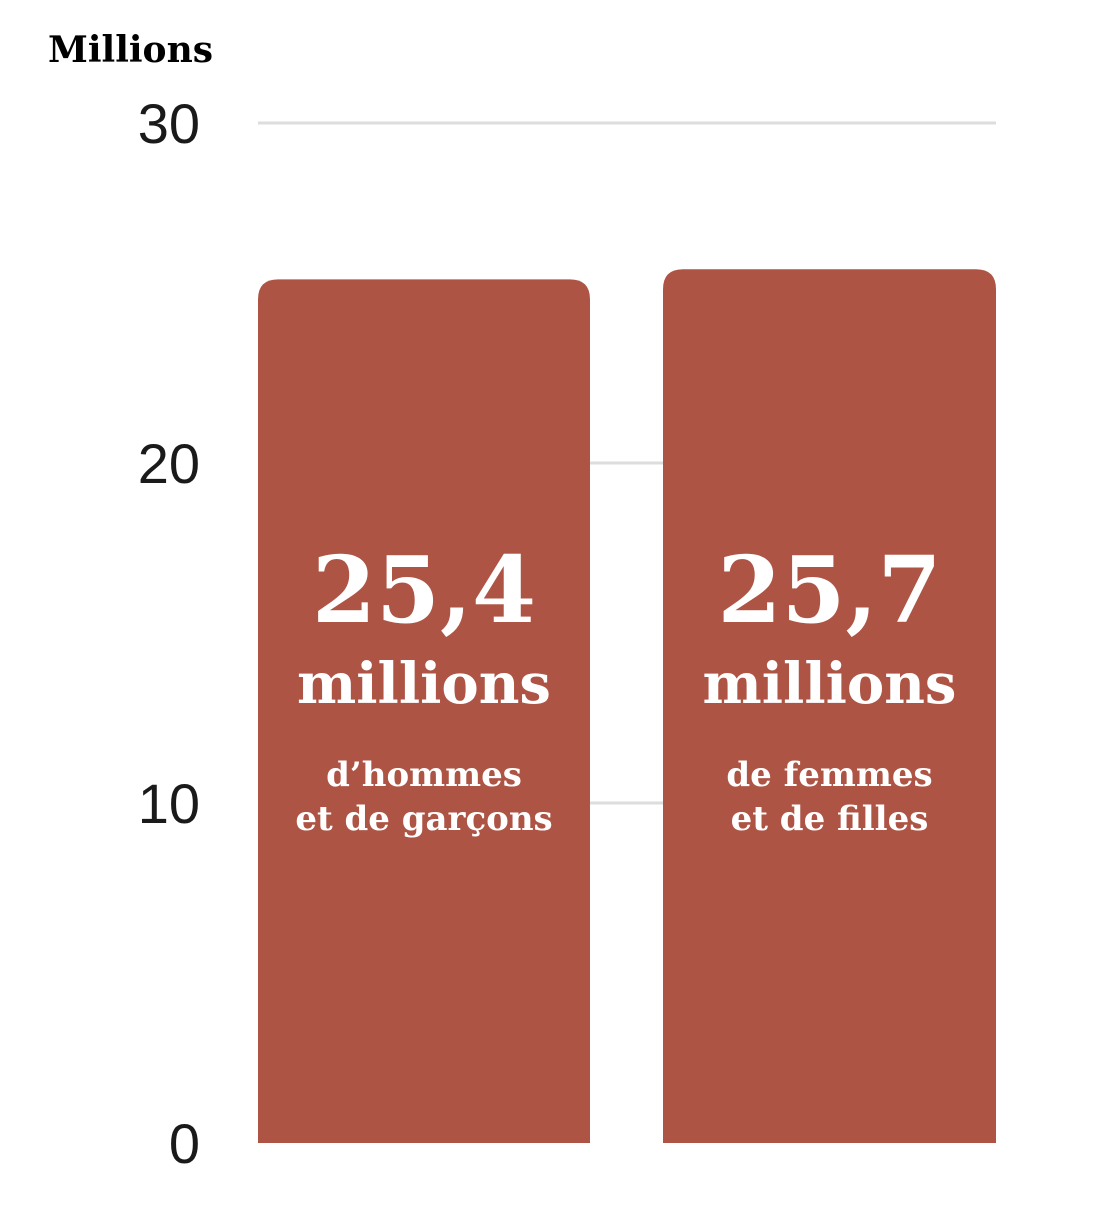 The image size is (1107, 1222). Describe the element at coordinates (184, 1143) in the screenshot. I see `y-tick-label-0: 0` at that location.